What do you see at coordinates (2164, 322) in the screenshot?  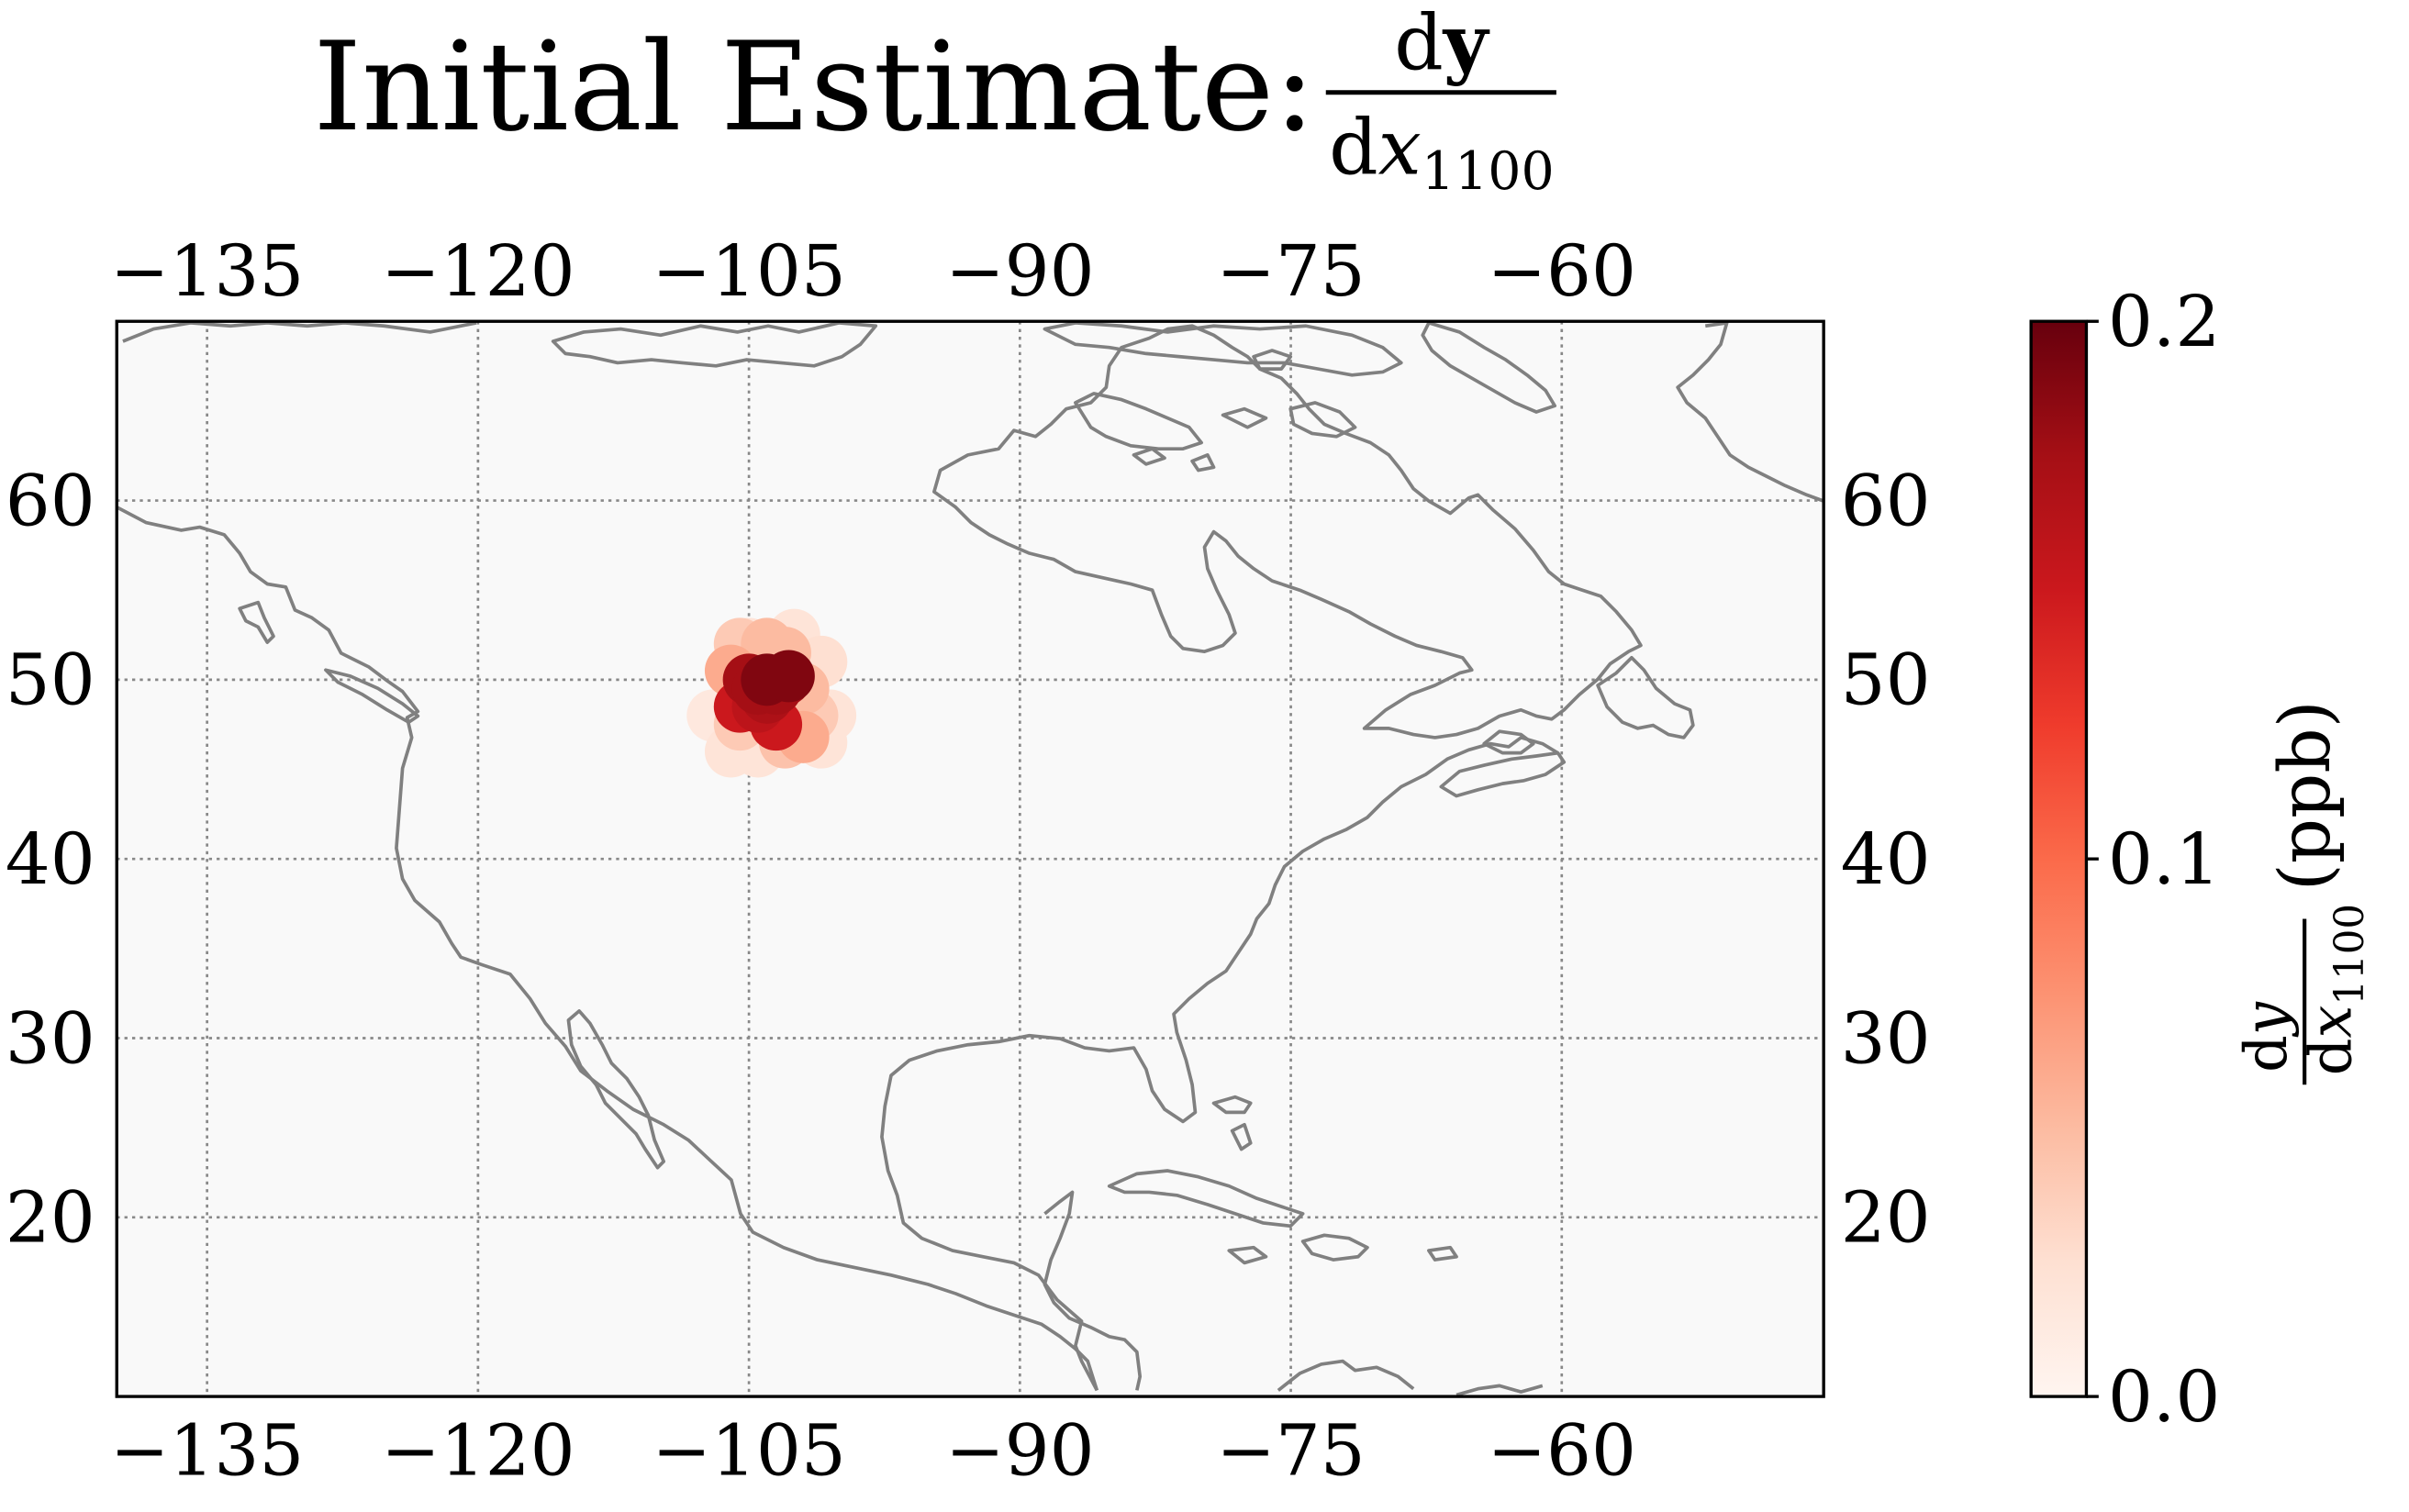 I see `colorbar-tick-label: 0.2` at bounding box center [2164, 322].